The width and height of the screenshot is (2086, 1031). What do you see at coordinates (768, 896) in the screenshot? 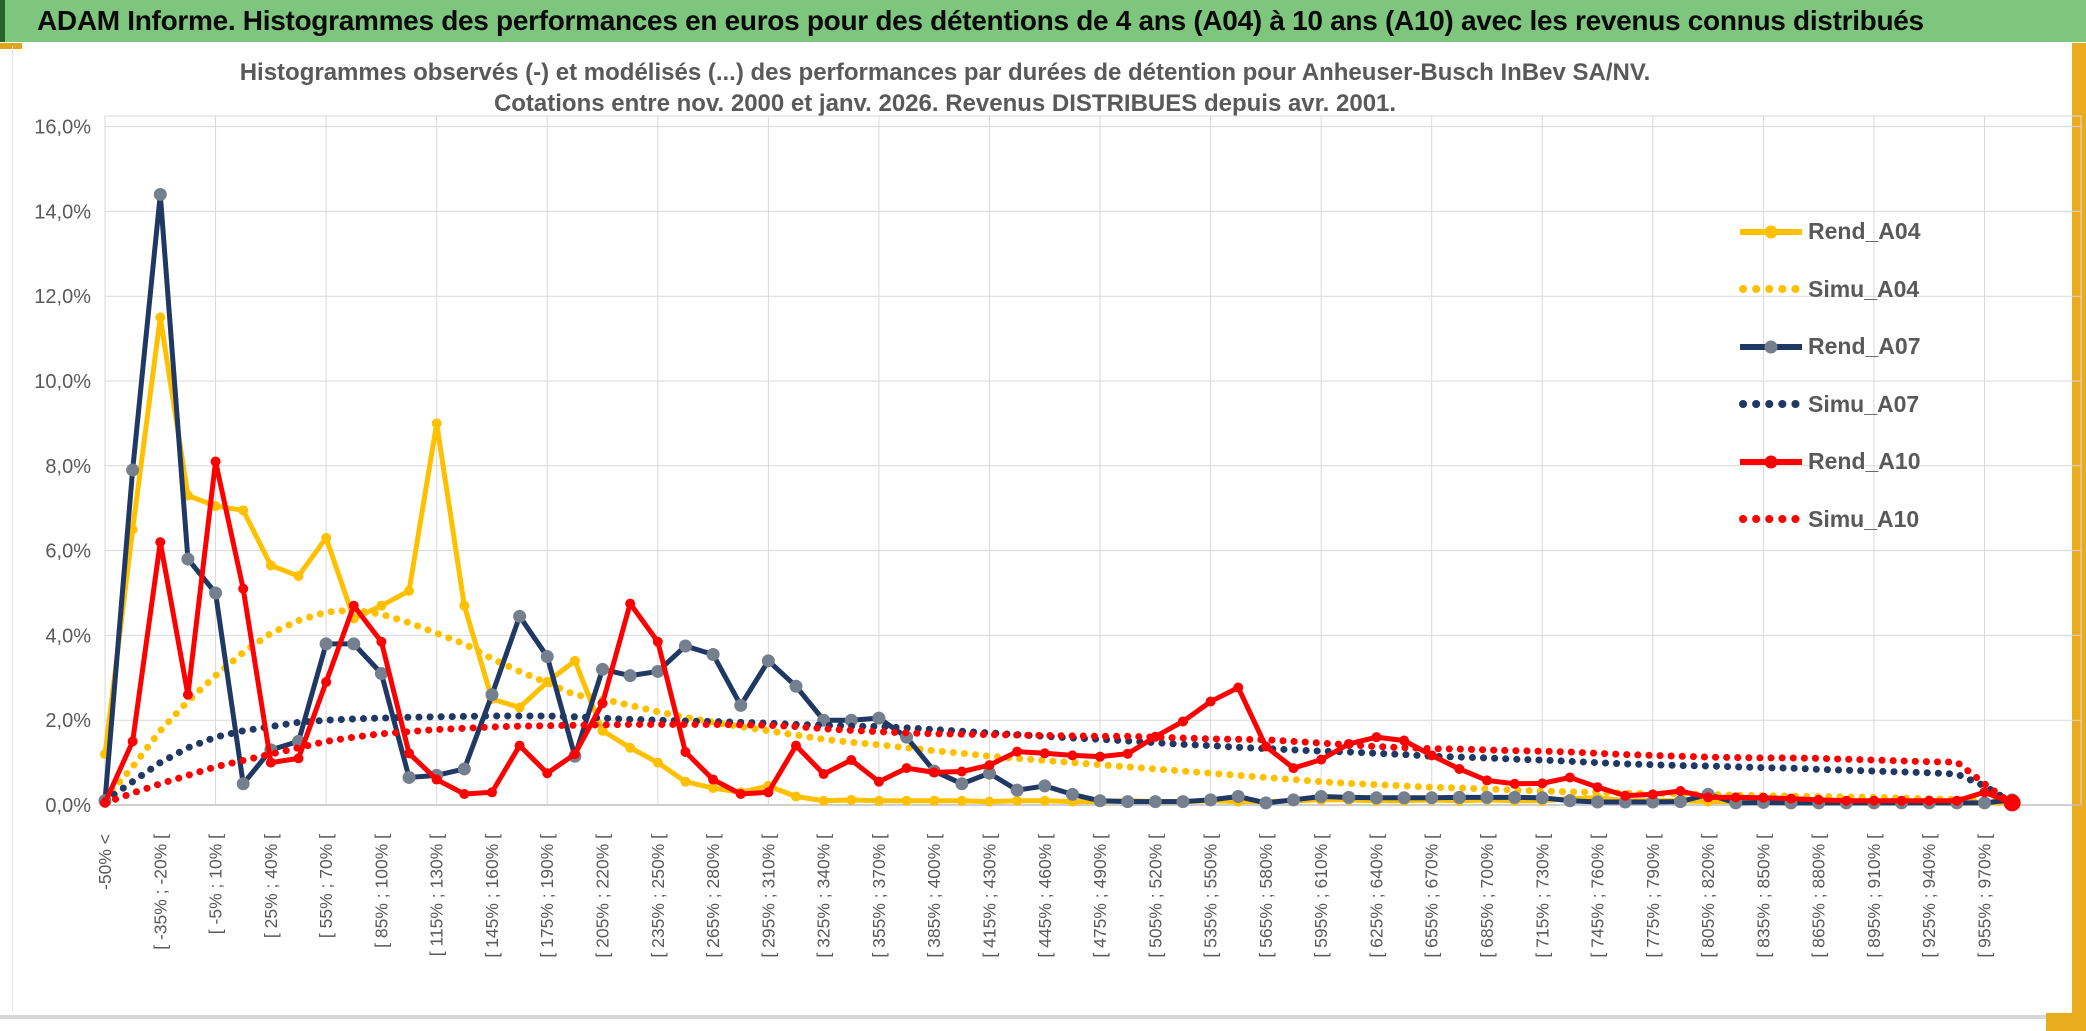
I see `svg-text: [ 295% ; 310% [` at bounding box center [768, 896].